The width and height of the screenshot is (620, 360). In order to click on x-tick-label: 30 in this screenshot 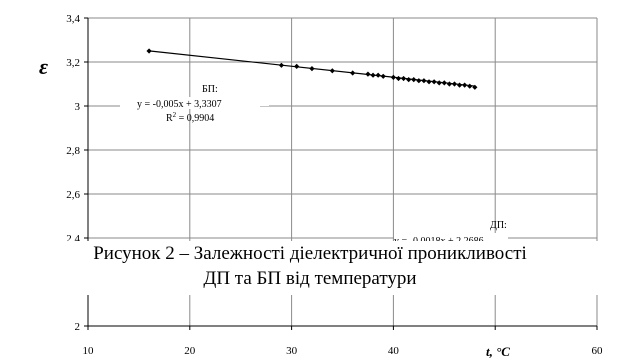, I will do `click(292, 351)`.